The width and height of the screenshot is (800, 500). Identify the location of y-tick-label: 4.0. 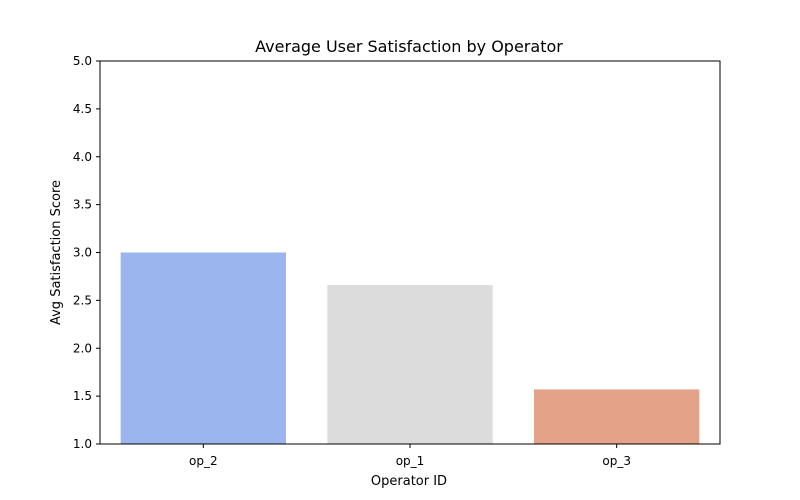
(82, 157).